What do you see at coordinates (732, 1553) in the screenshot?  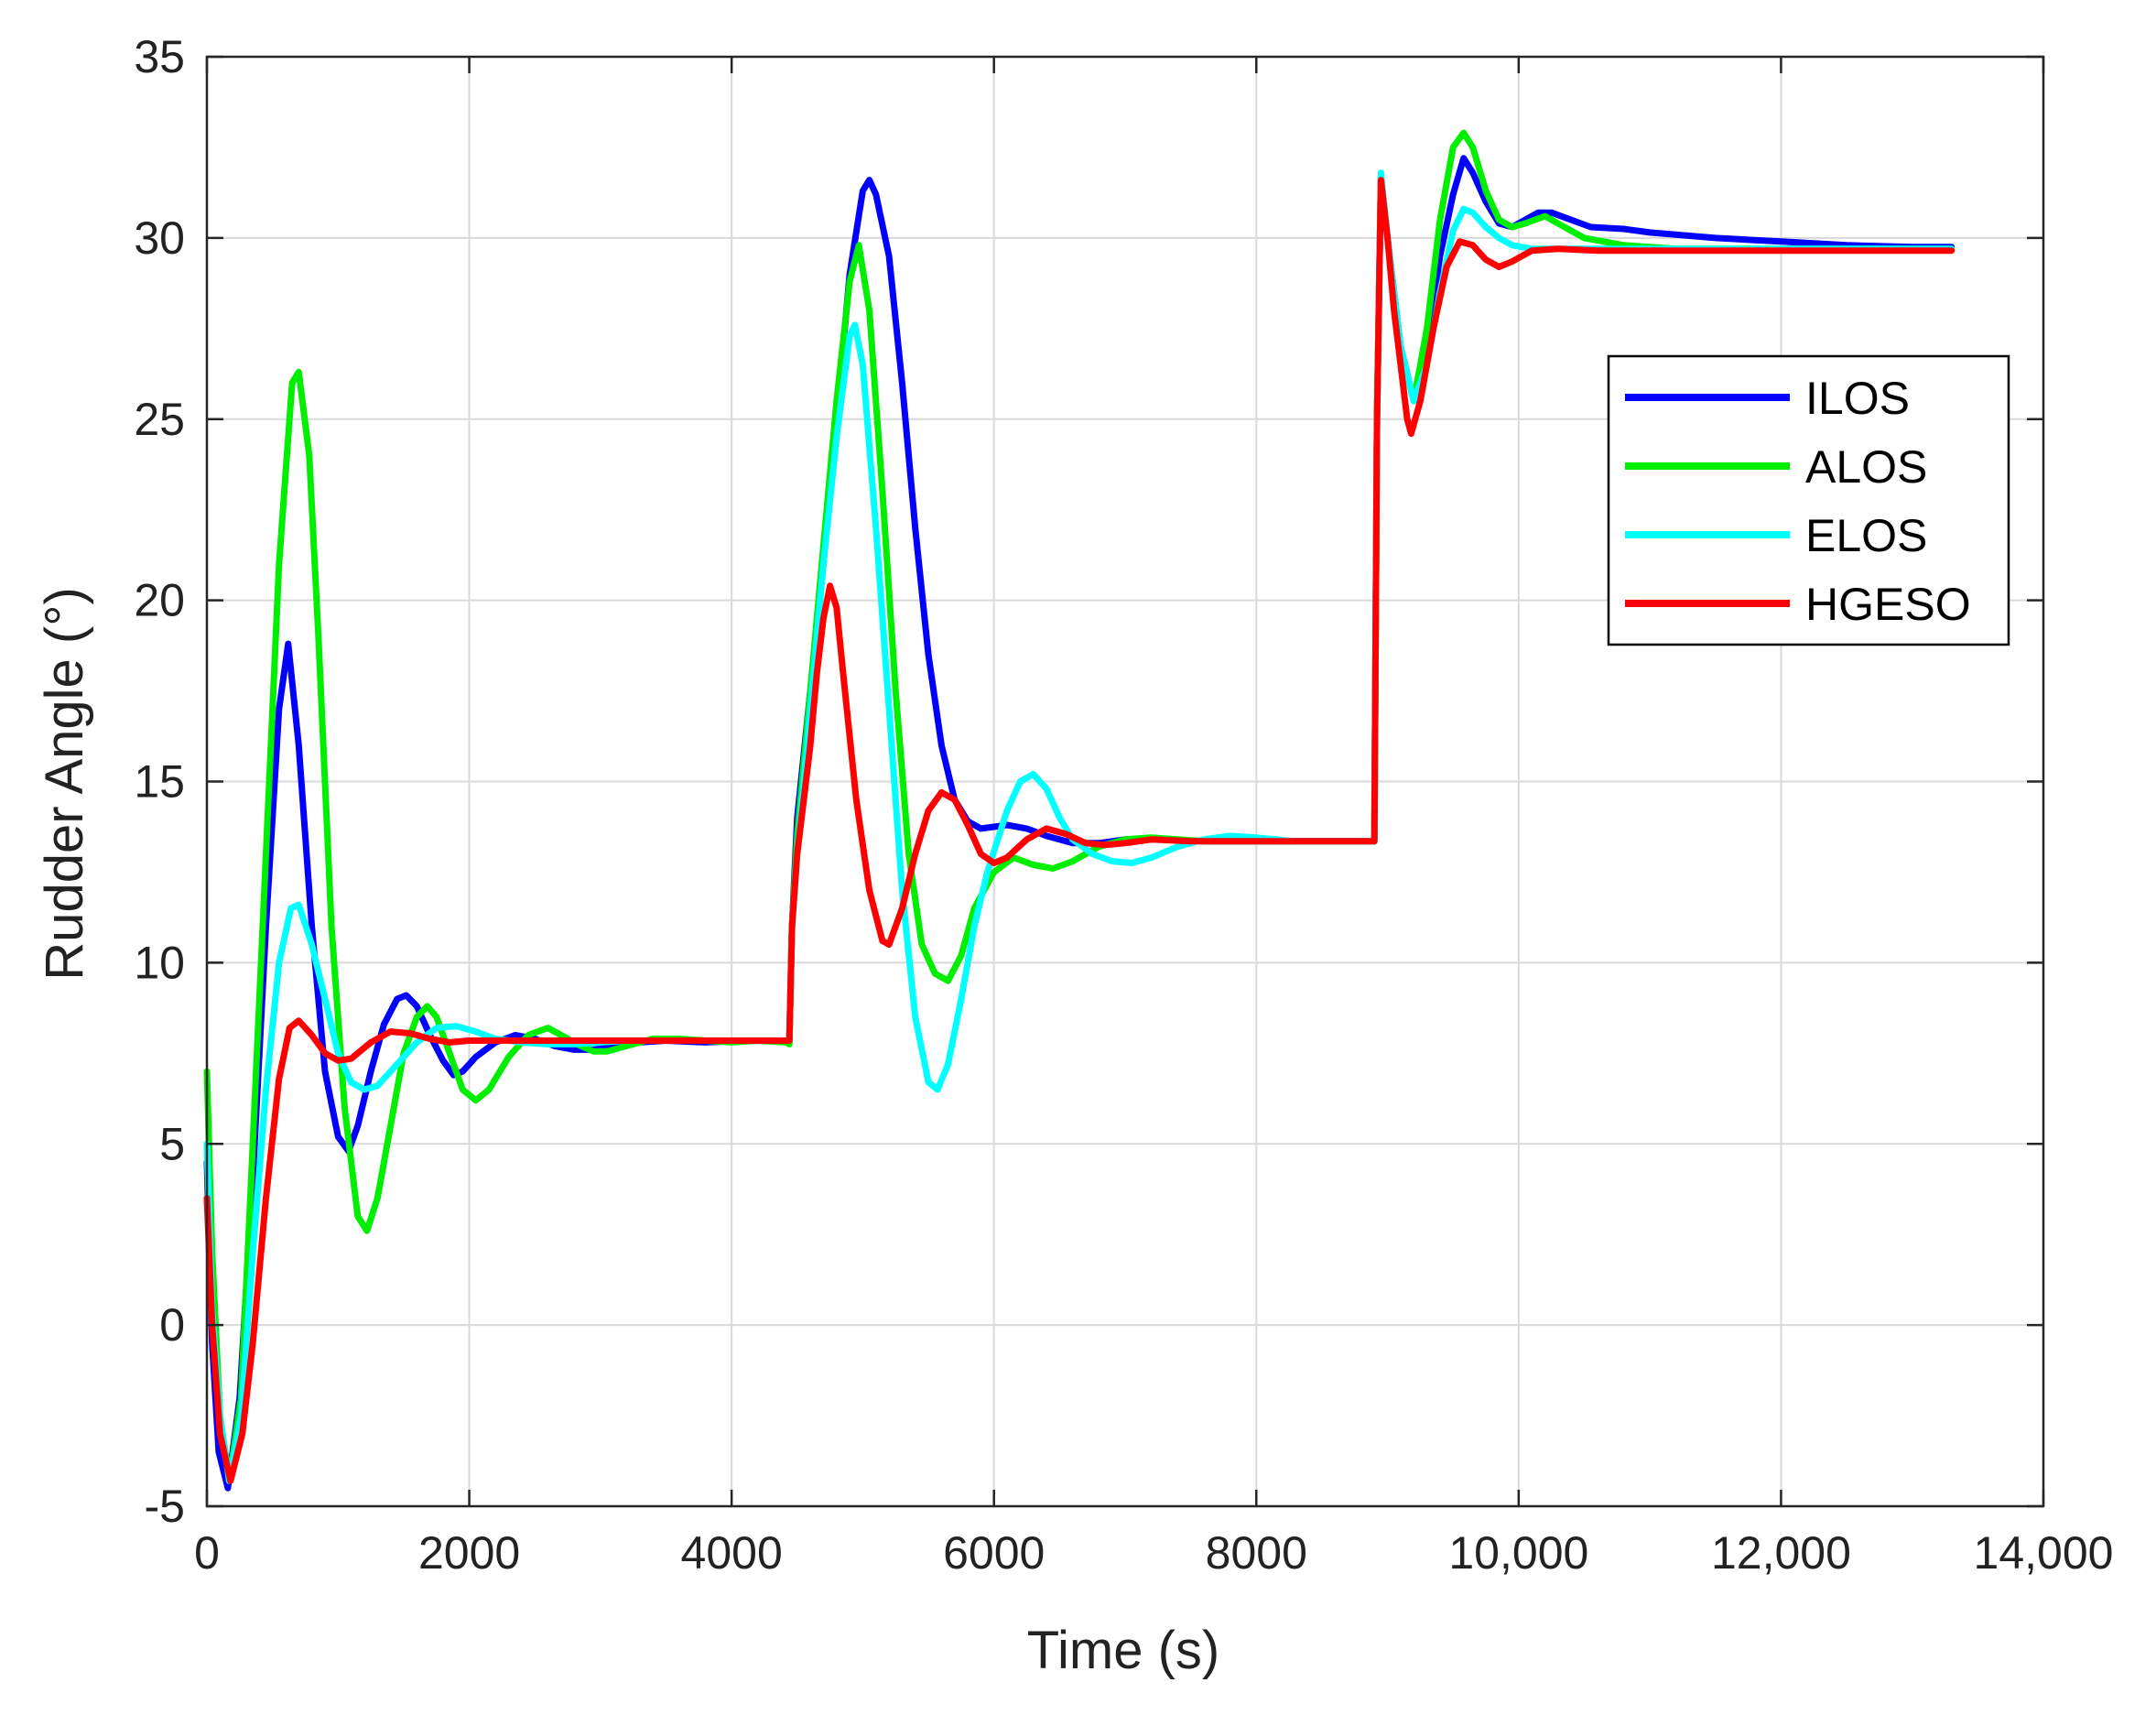 I see `x-tick-label: 4000` at bounding box center [732, 1553].